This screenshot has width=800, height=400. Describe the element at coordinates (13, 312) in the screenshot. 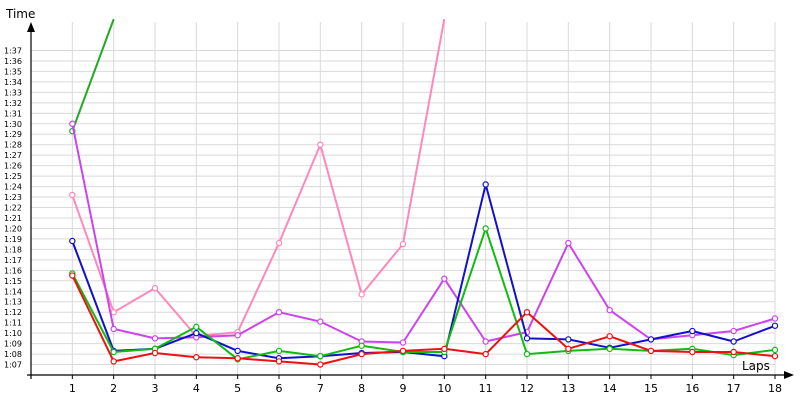

I see `y-tick-label: 1:12` at that location.